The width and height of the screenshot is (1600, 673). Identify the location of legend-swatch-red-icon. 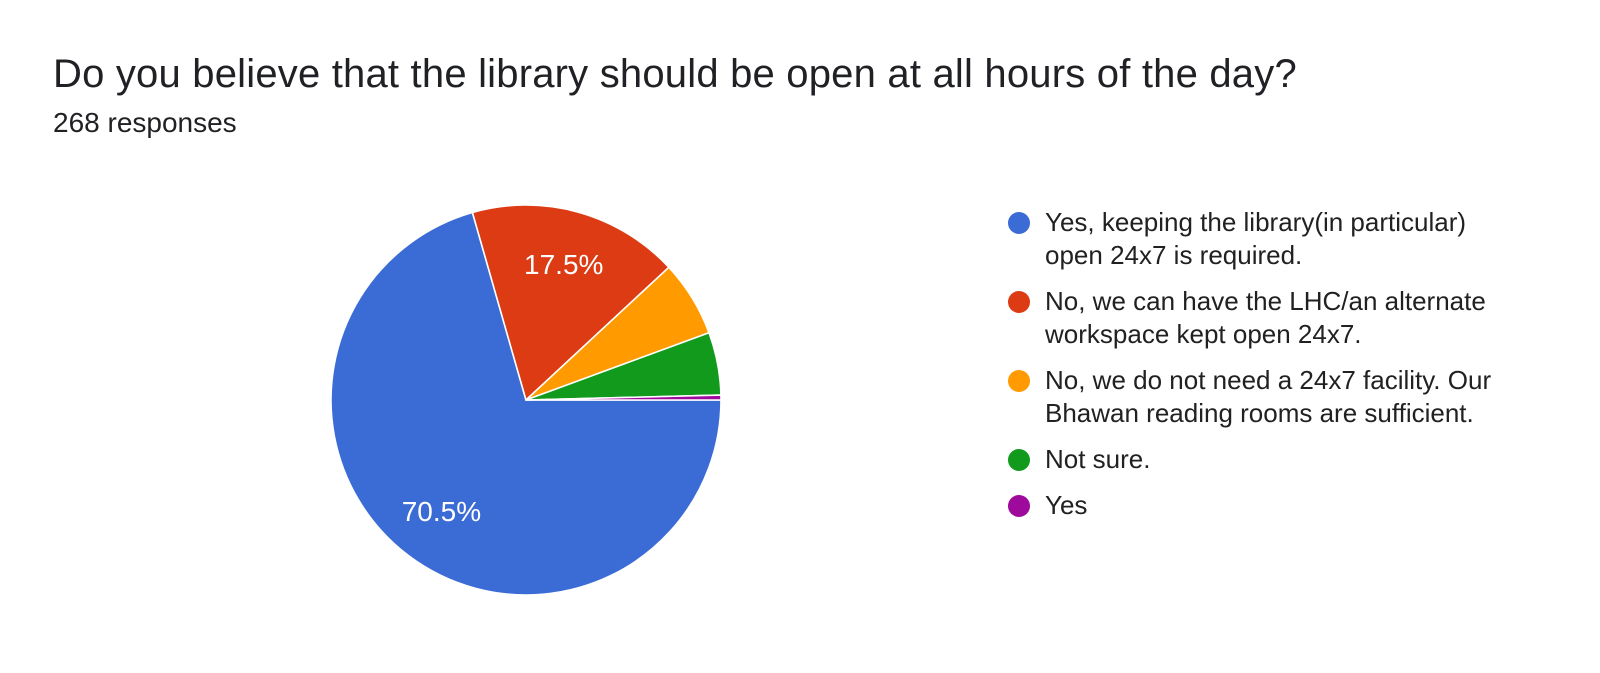
(1019, 302).